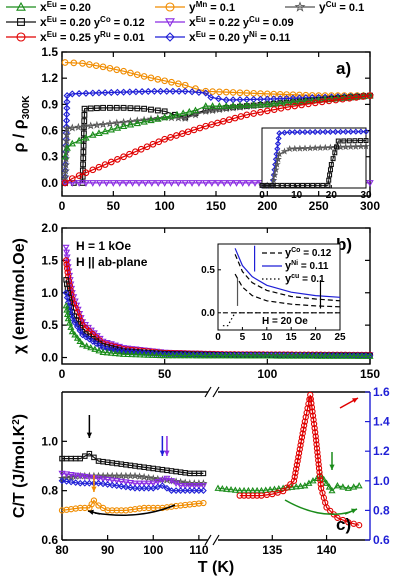 This screenshot has height=577, width=415. I want to click on y-tick-label: 0.9, so click(49, 104).